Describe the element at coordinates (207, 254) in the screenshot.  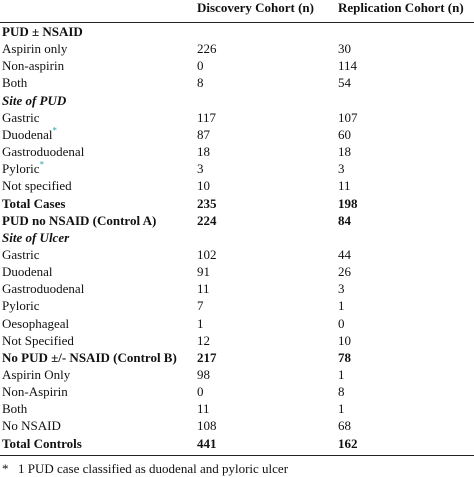
I see `cell: 102` at that location.